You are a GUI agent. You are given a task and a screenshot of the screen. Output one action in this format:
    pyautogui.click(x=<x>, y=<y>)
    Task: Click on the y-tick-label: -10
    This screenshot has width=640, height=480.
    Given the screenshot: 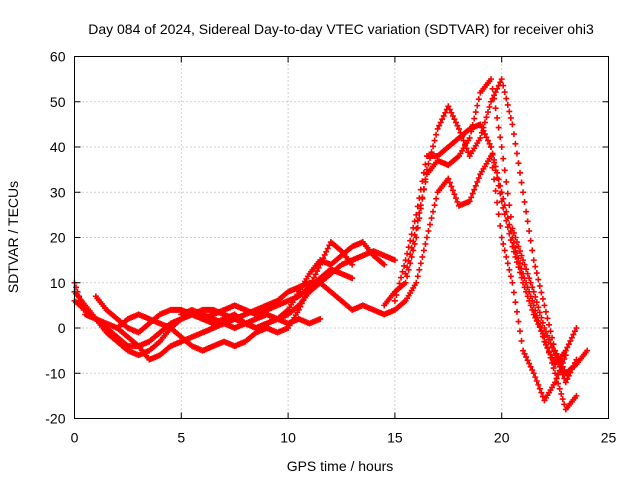 What is the action you would take?
    pyautogui.click(x=55, y=373)
    